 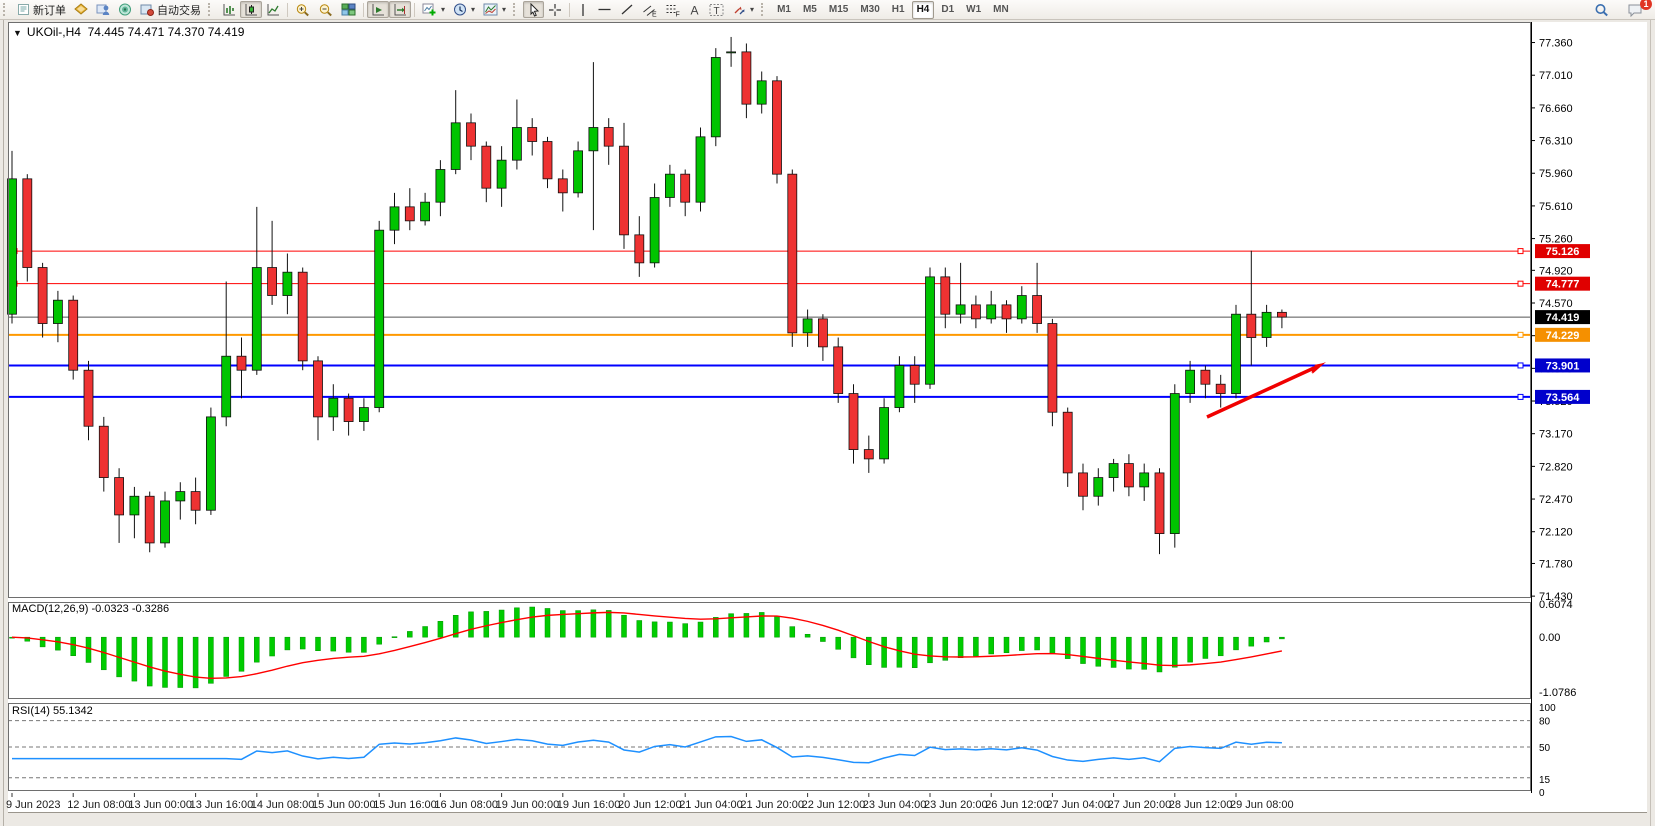 What do you see at coordinates (229, 9) in the screenshot?
I see `bar-chart-button` at bounding box center [229, 9].